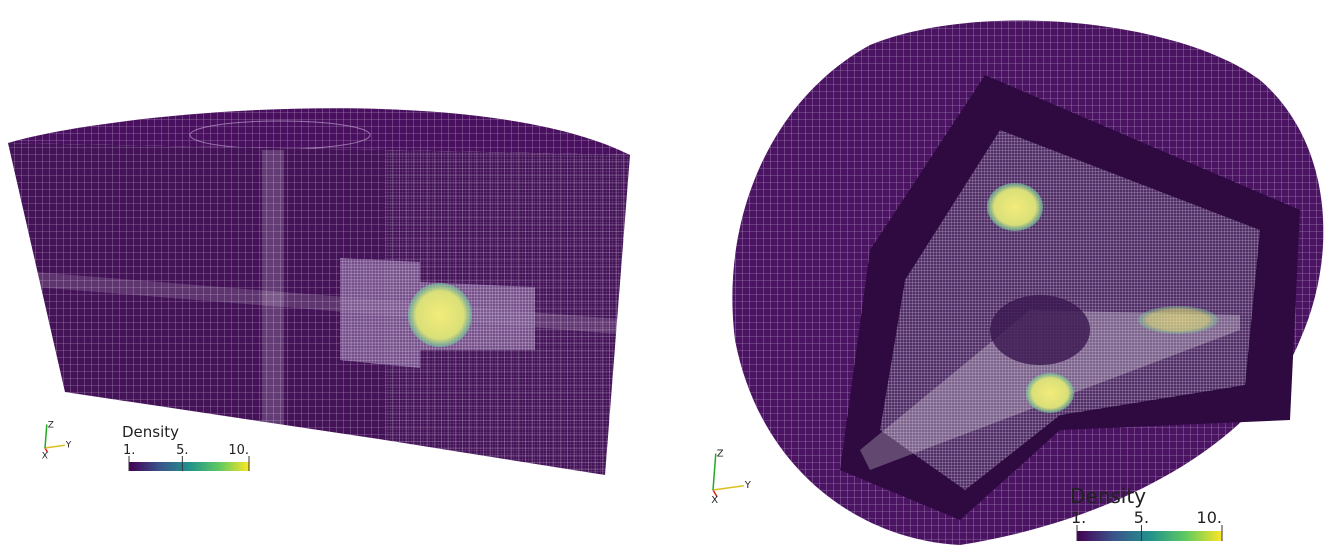 This screenshot has width=1334, height=551. Describe the element at coordinates (273, 300) in the screenshot. I see `center-band` at that location.